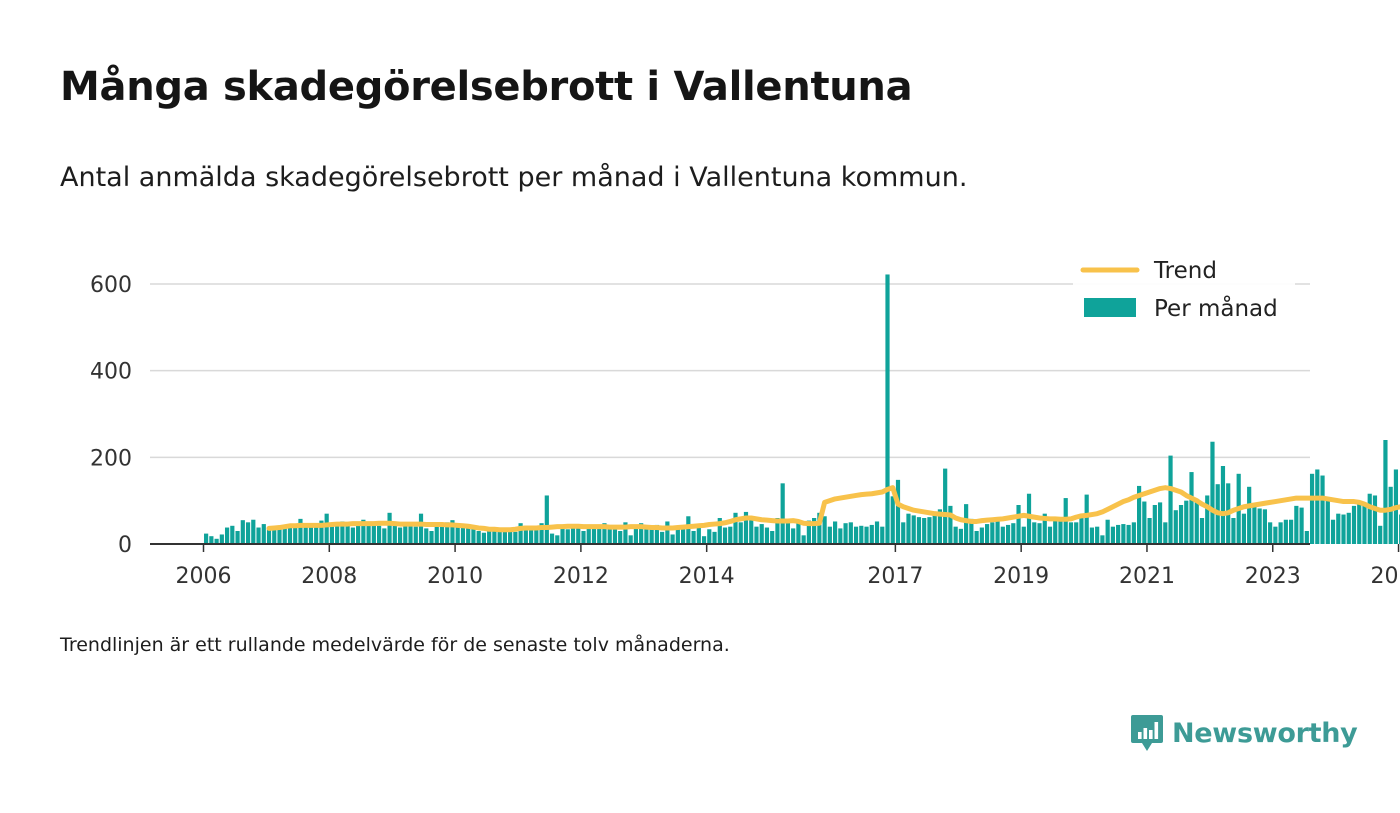  What do you see at coordinates (895, 576) in the screenshot?
I see `x-tick-label: 2017` at bounding box center [895, 576].